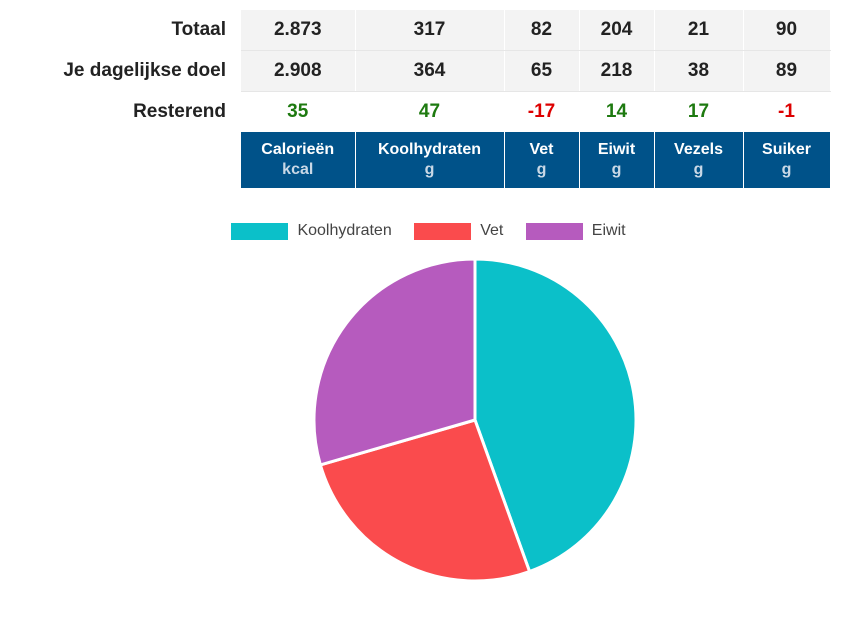 This screenshot has height=627, width=857. I want to click on row-totaal: Totaal 2.873 317 82 204 21 90, so click(415, 30).